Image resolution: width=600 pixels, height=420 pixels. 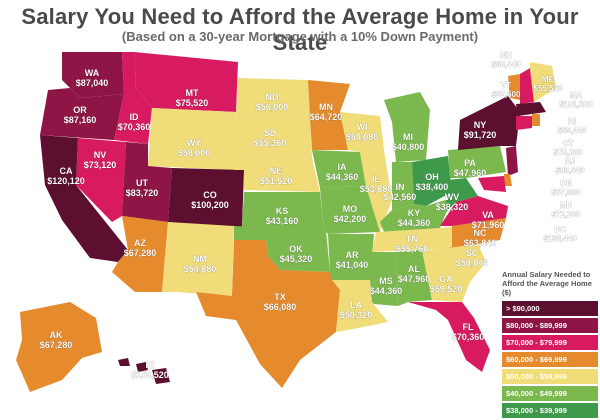 What do you see at coordinates (446, 279) in the screenshot?
I see `state-abbr-ga: GA` at bounding box center [446, 279].